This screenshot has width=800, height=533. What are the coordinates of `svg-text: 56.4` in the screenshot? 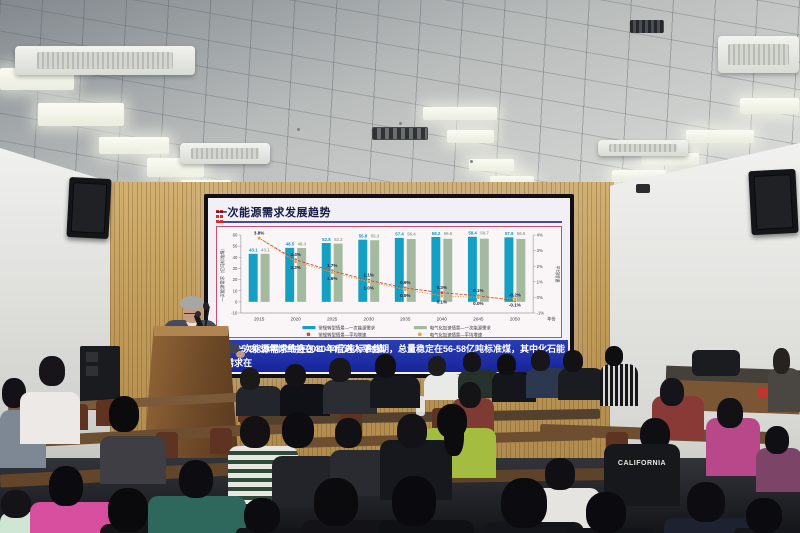 It's located at (411, 234).